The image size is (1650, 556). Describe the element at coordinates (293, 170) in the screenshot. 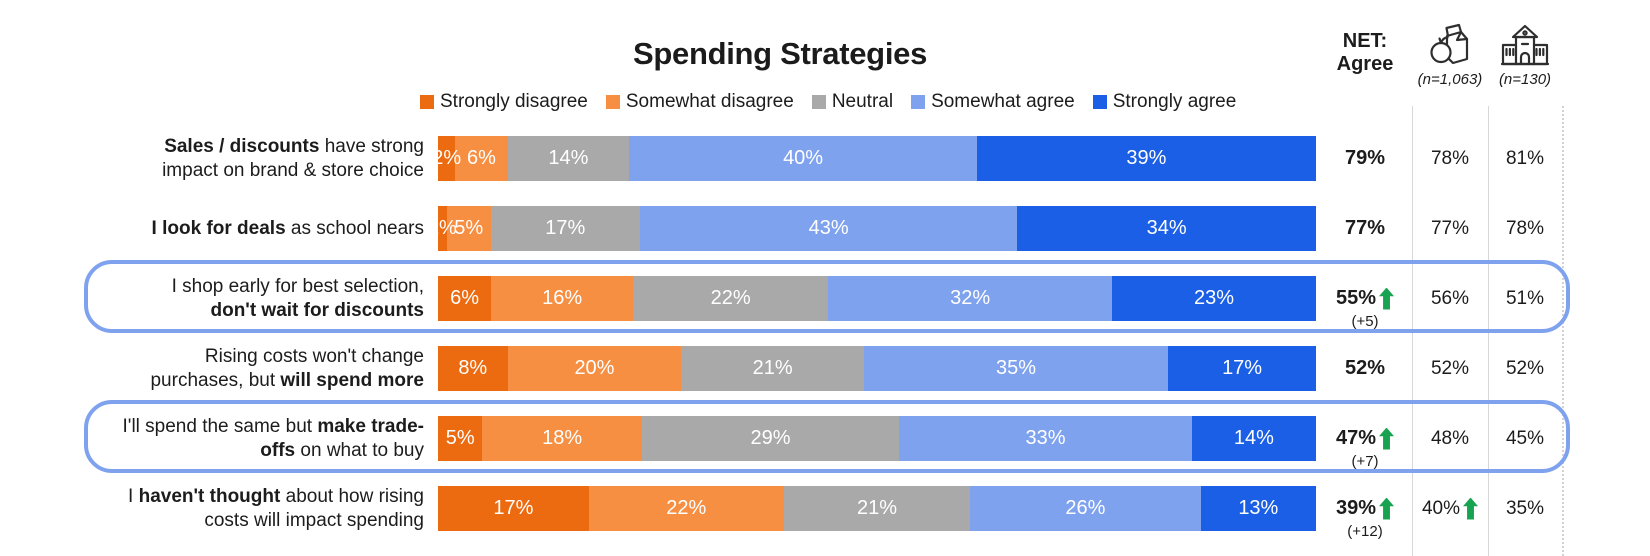

I see `row-label-text: impact on brand & store choice` at that location.